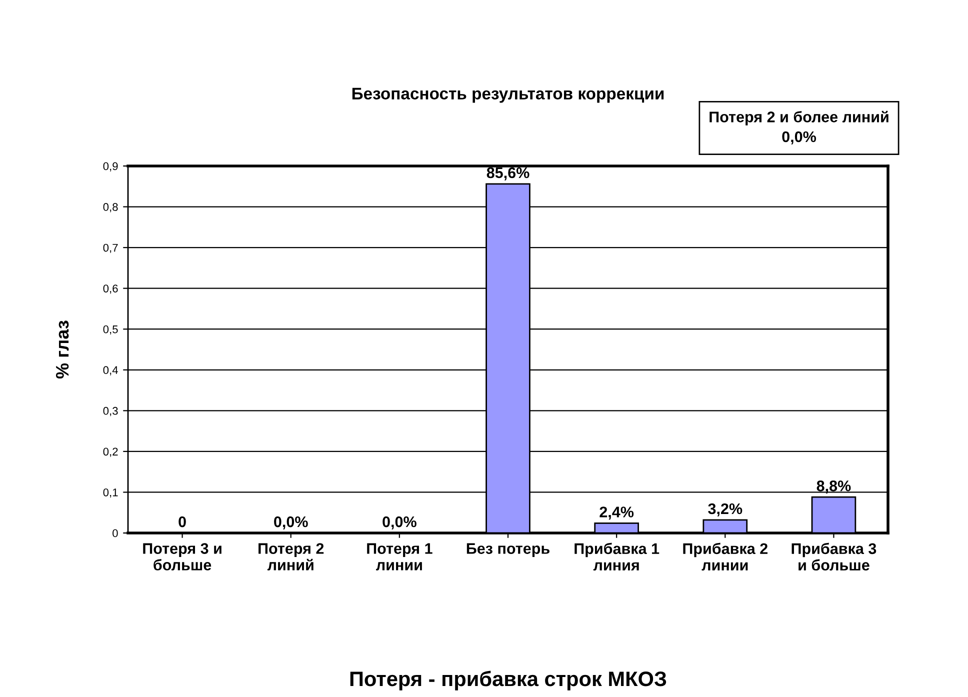 The height and width of the screenshot is (697, 968). I want to click on y-tick-label: 0,5, so click(110, 330).